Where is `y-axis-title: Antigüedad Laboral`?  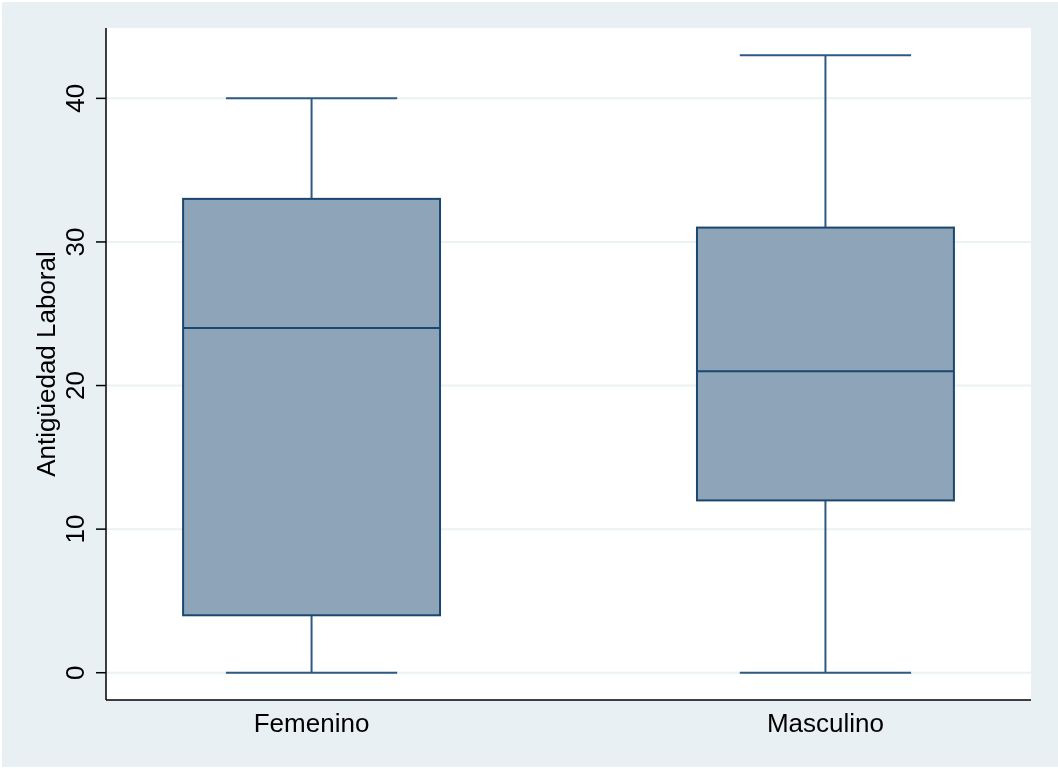 y-axis-title: Antigüedad Laboral is located at coordinates (46, 364).